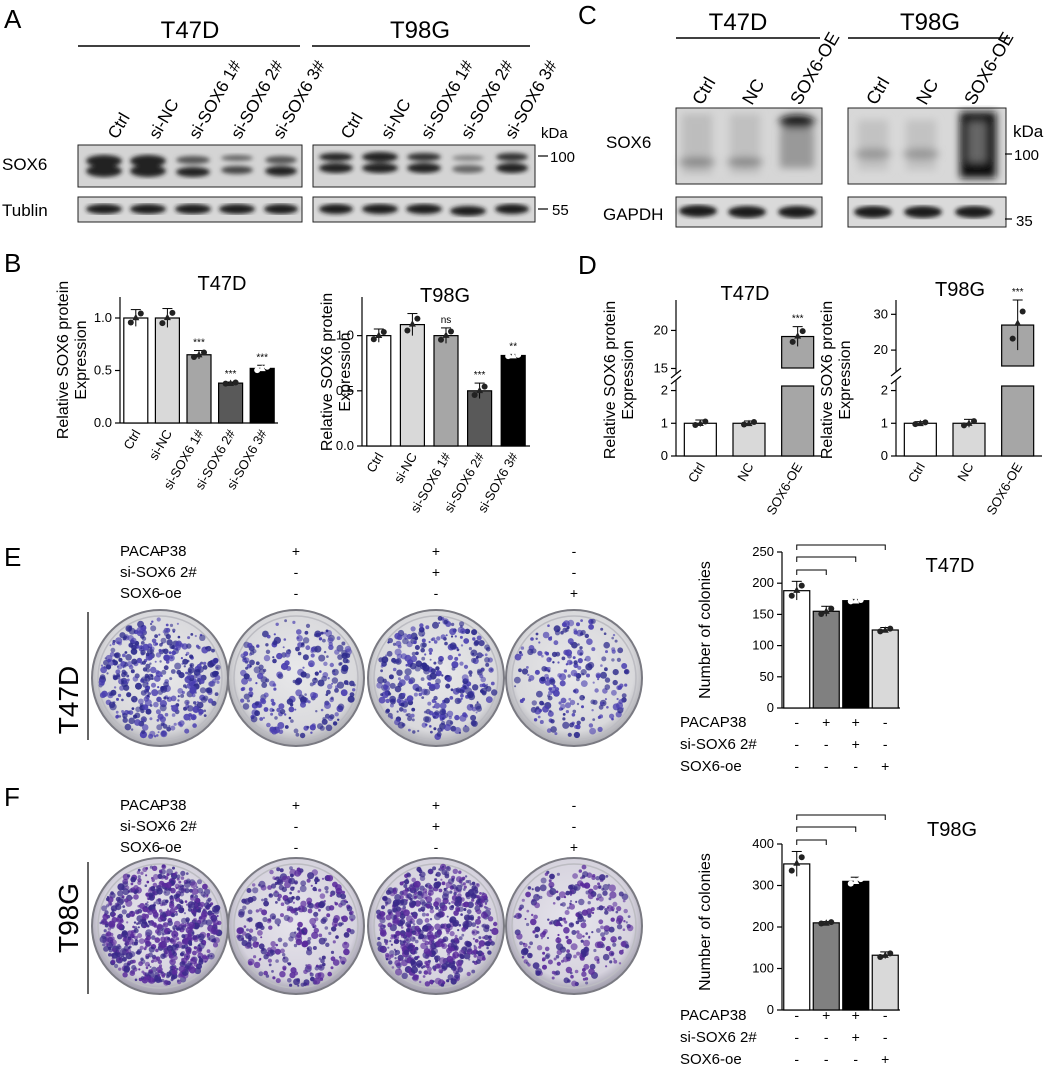  I want to click on y-tick-label: 20, so click(661, 329).